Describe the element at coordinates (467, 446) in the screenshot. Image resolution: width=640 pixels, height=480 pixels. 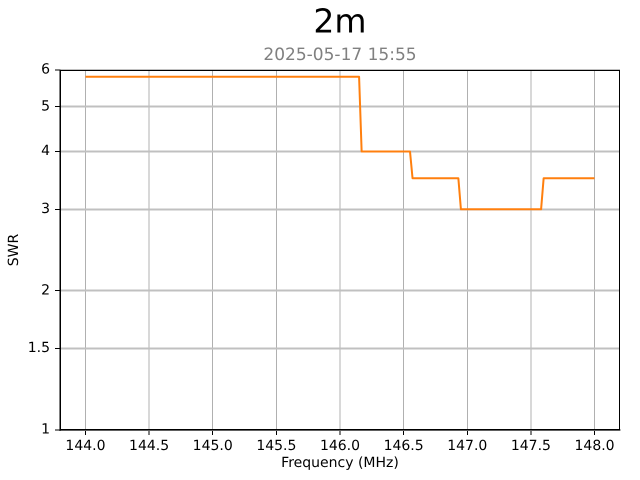
I see `x-tick-label: 147.0` at that location.